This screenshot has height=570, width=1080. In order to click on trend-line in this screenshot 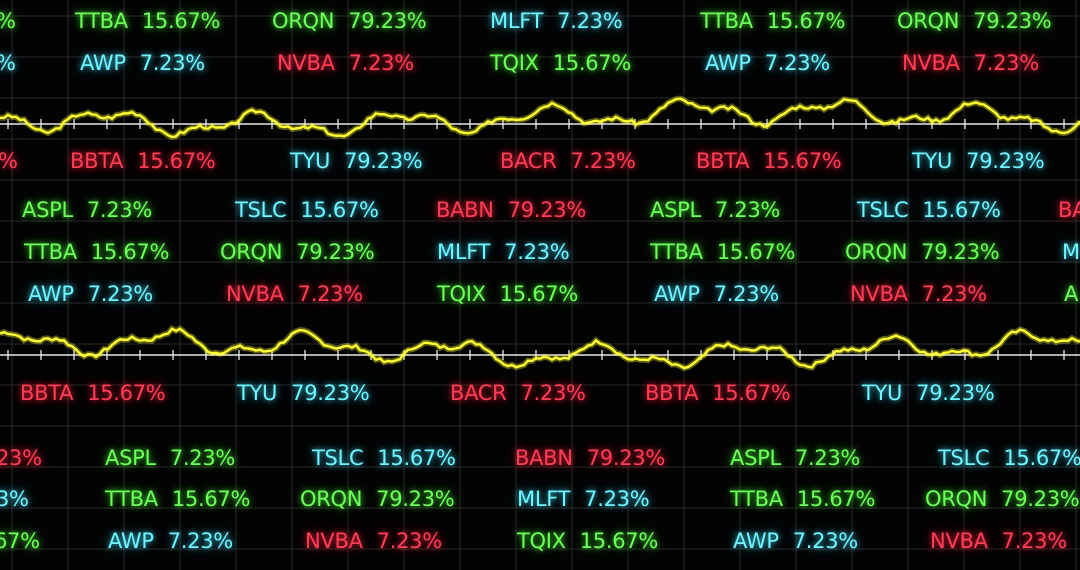, I will do `click(540, 348)`.